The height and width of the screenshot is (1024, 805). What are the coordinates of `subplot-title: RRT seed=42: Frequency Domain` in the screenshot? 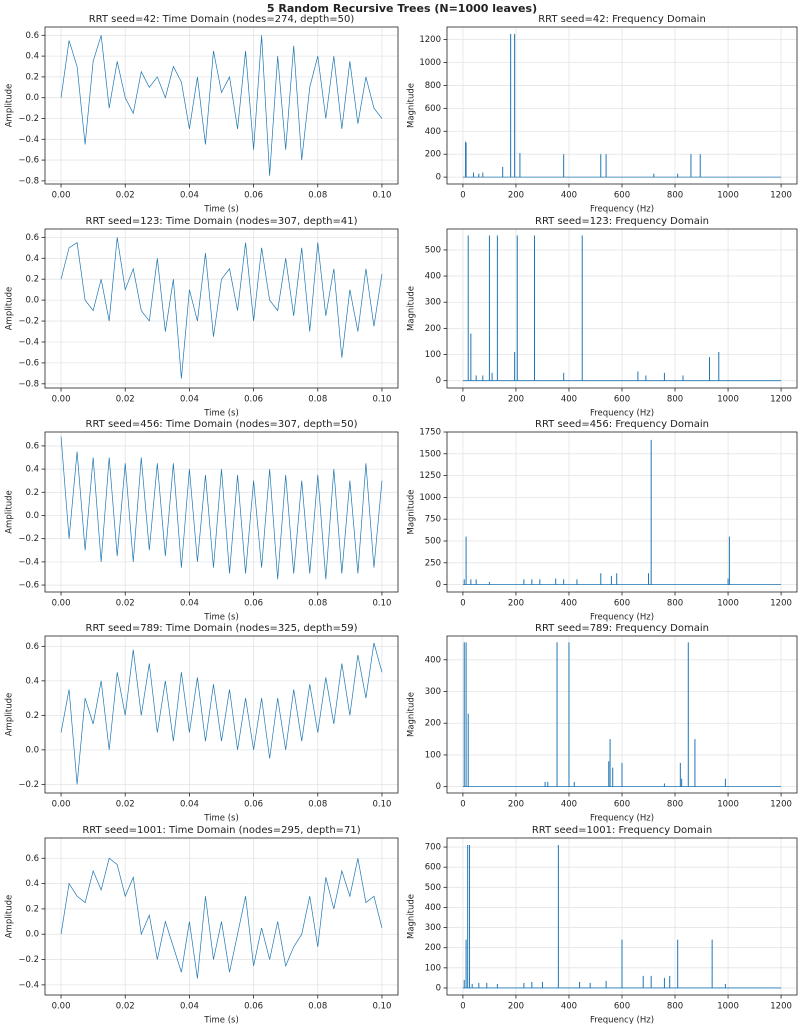 It's located at (622, 19).